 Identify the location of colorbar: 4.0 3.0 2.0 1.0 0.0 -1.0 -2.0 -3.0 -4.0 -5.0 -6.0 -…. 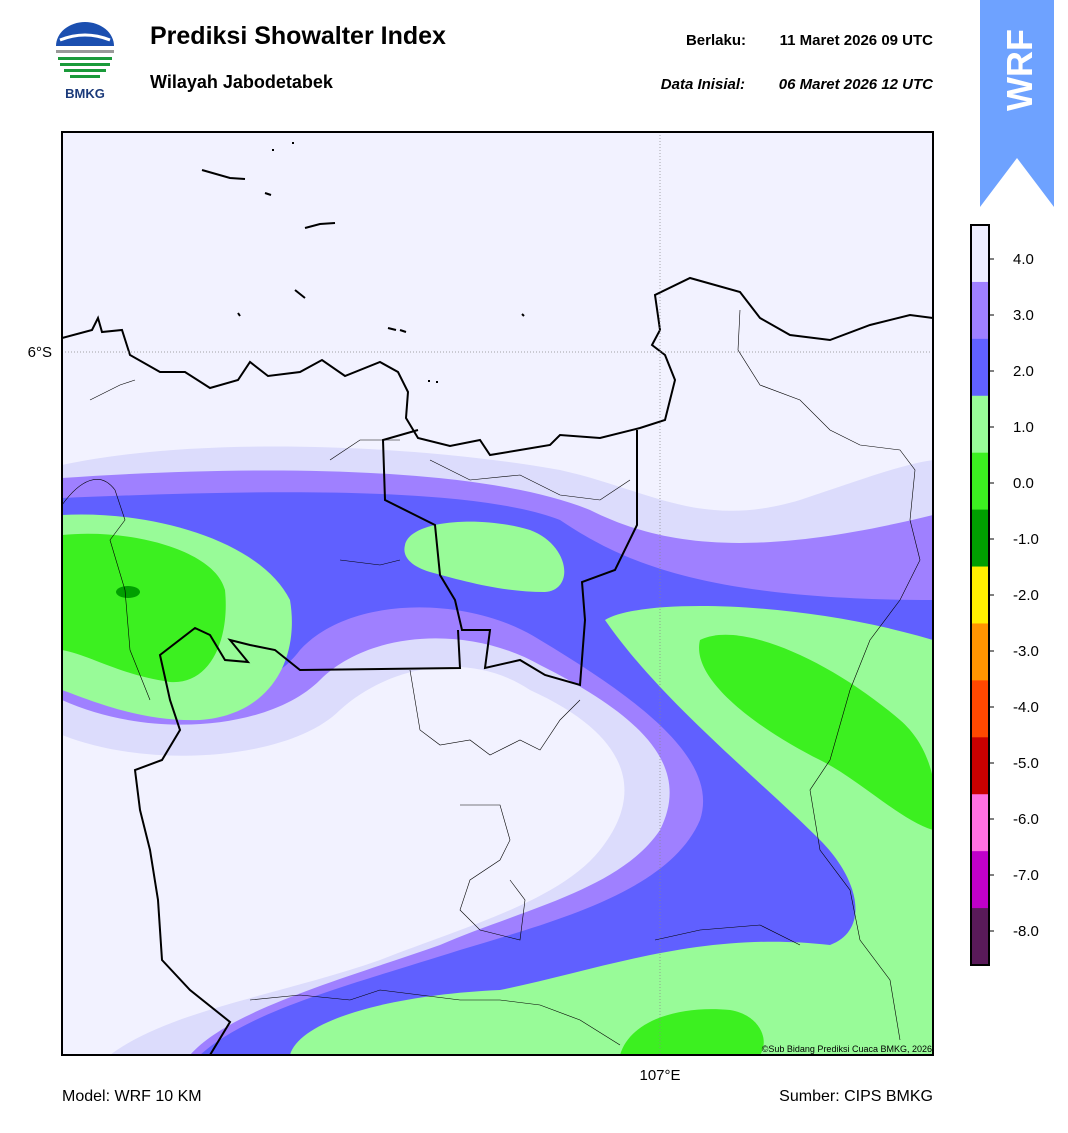
(1004, 595).